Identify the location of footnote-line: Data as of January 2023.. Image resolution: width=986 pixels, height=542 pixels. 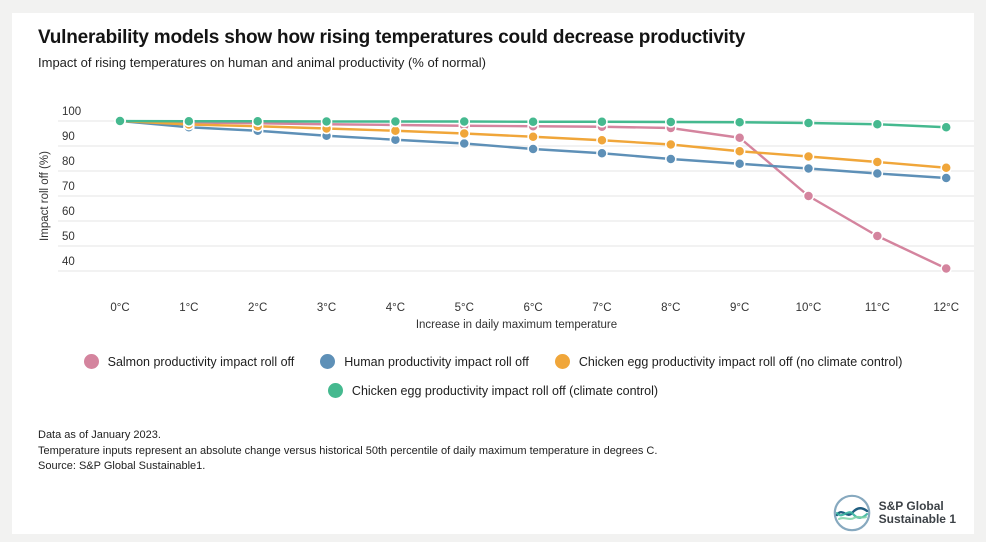
(99, 435).